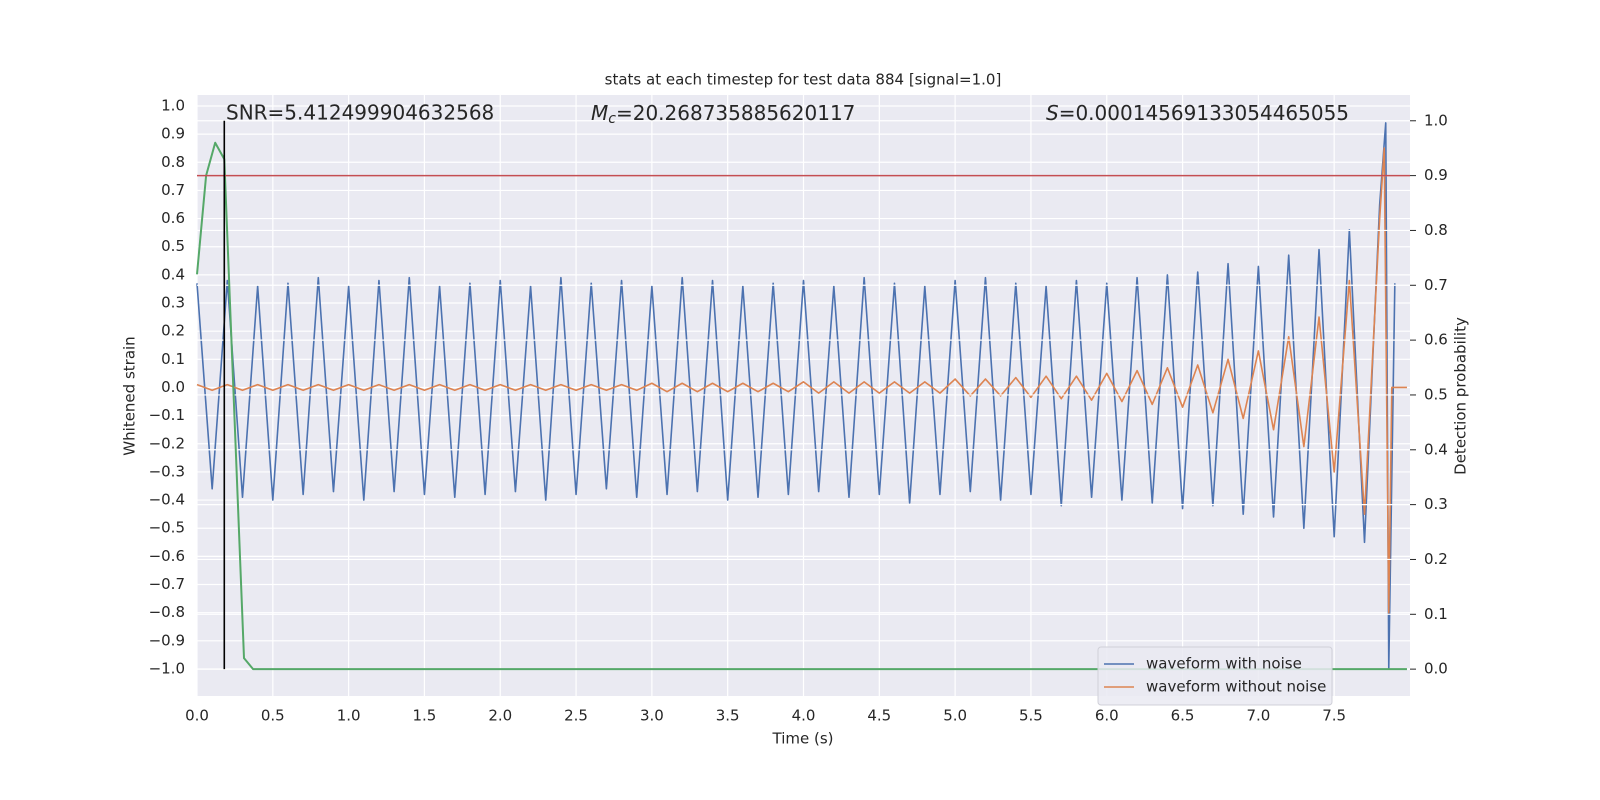  Describe the element at coordinates (1436, 669) in the screenshot. I see `y2-tick-label: 0.0` at that location.